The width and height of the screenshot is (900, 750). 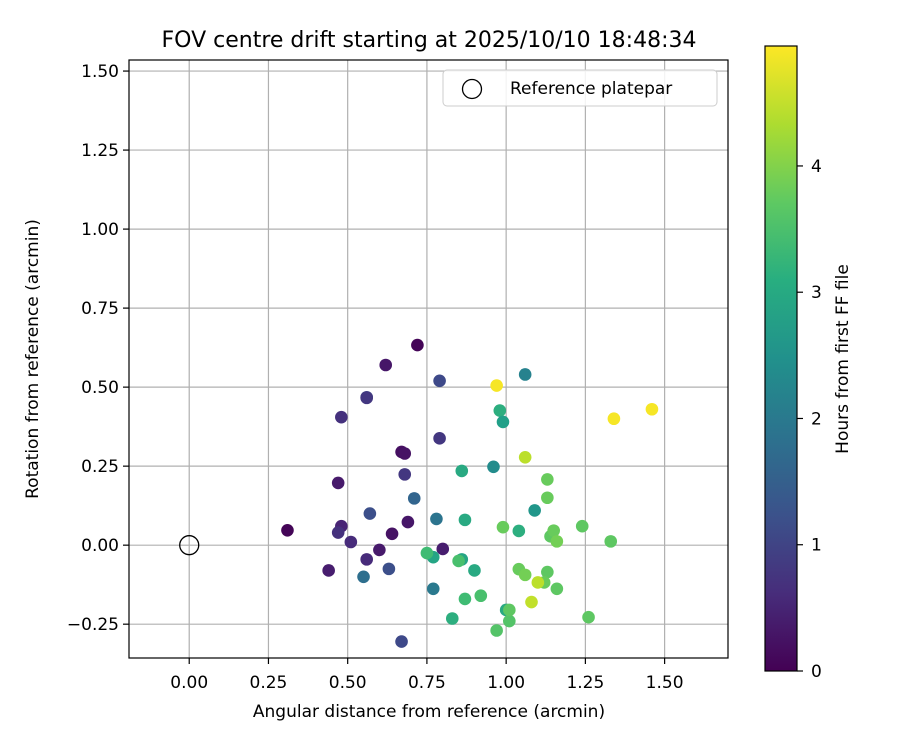 What do you see at coordinates (816, 546) in the screenshot?
I see `colorbar-tick-label: 1` at bounding box center [816, 546].